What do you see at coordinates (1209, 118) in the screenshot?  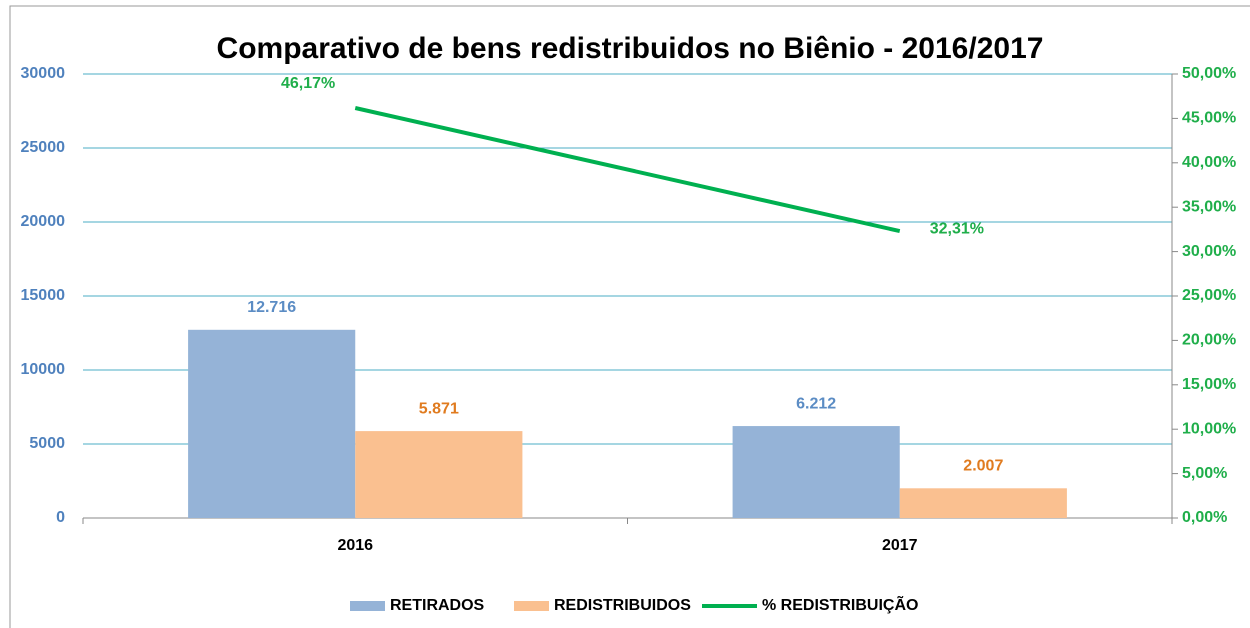 I see `y2-tick-label: 45,00%` at bounding box center [1209, 118].